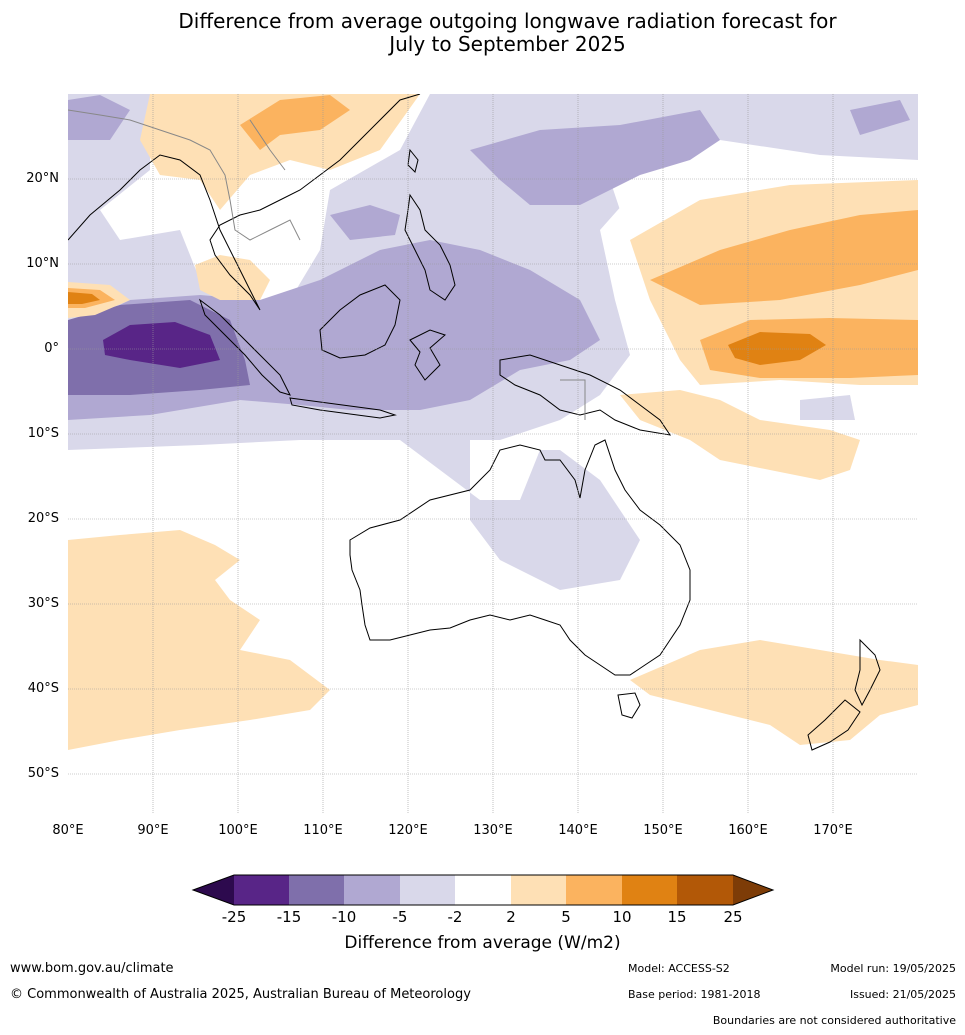 The height and width of the screenshot is (1035, 965). Describe the element at coordinates (748, 830) in the screenshot. I see `lon-tick-160e: 160°E` at that location.